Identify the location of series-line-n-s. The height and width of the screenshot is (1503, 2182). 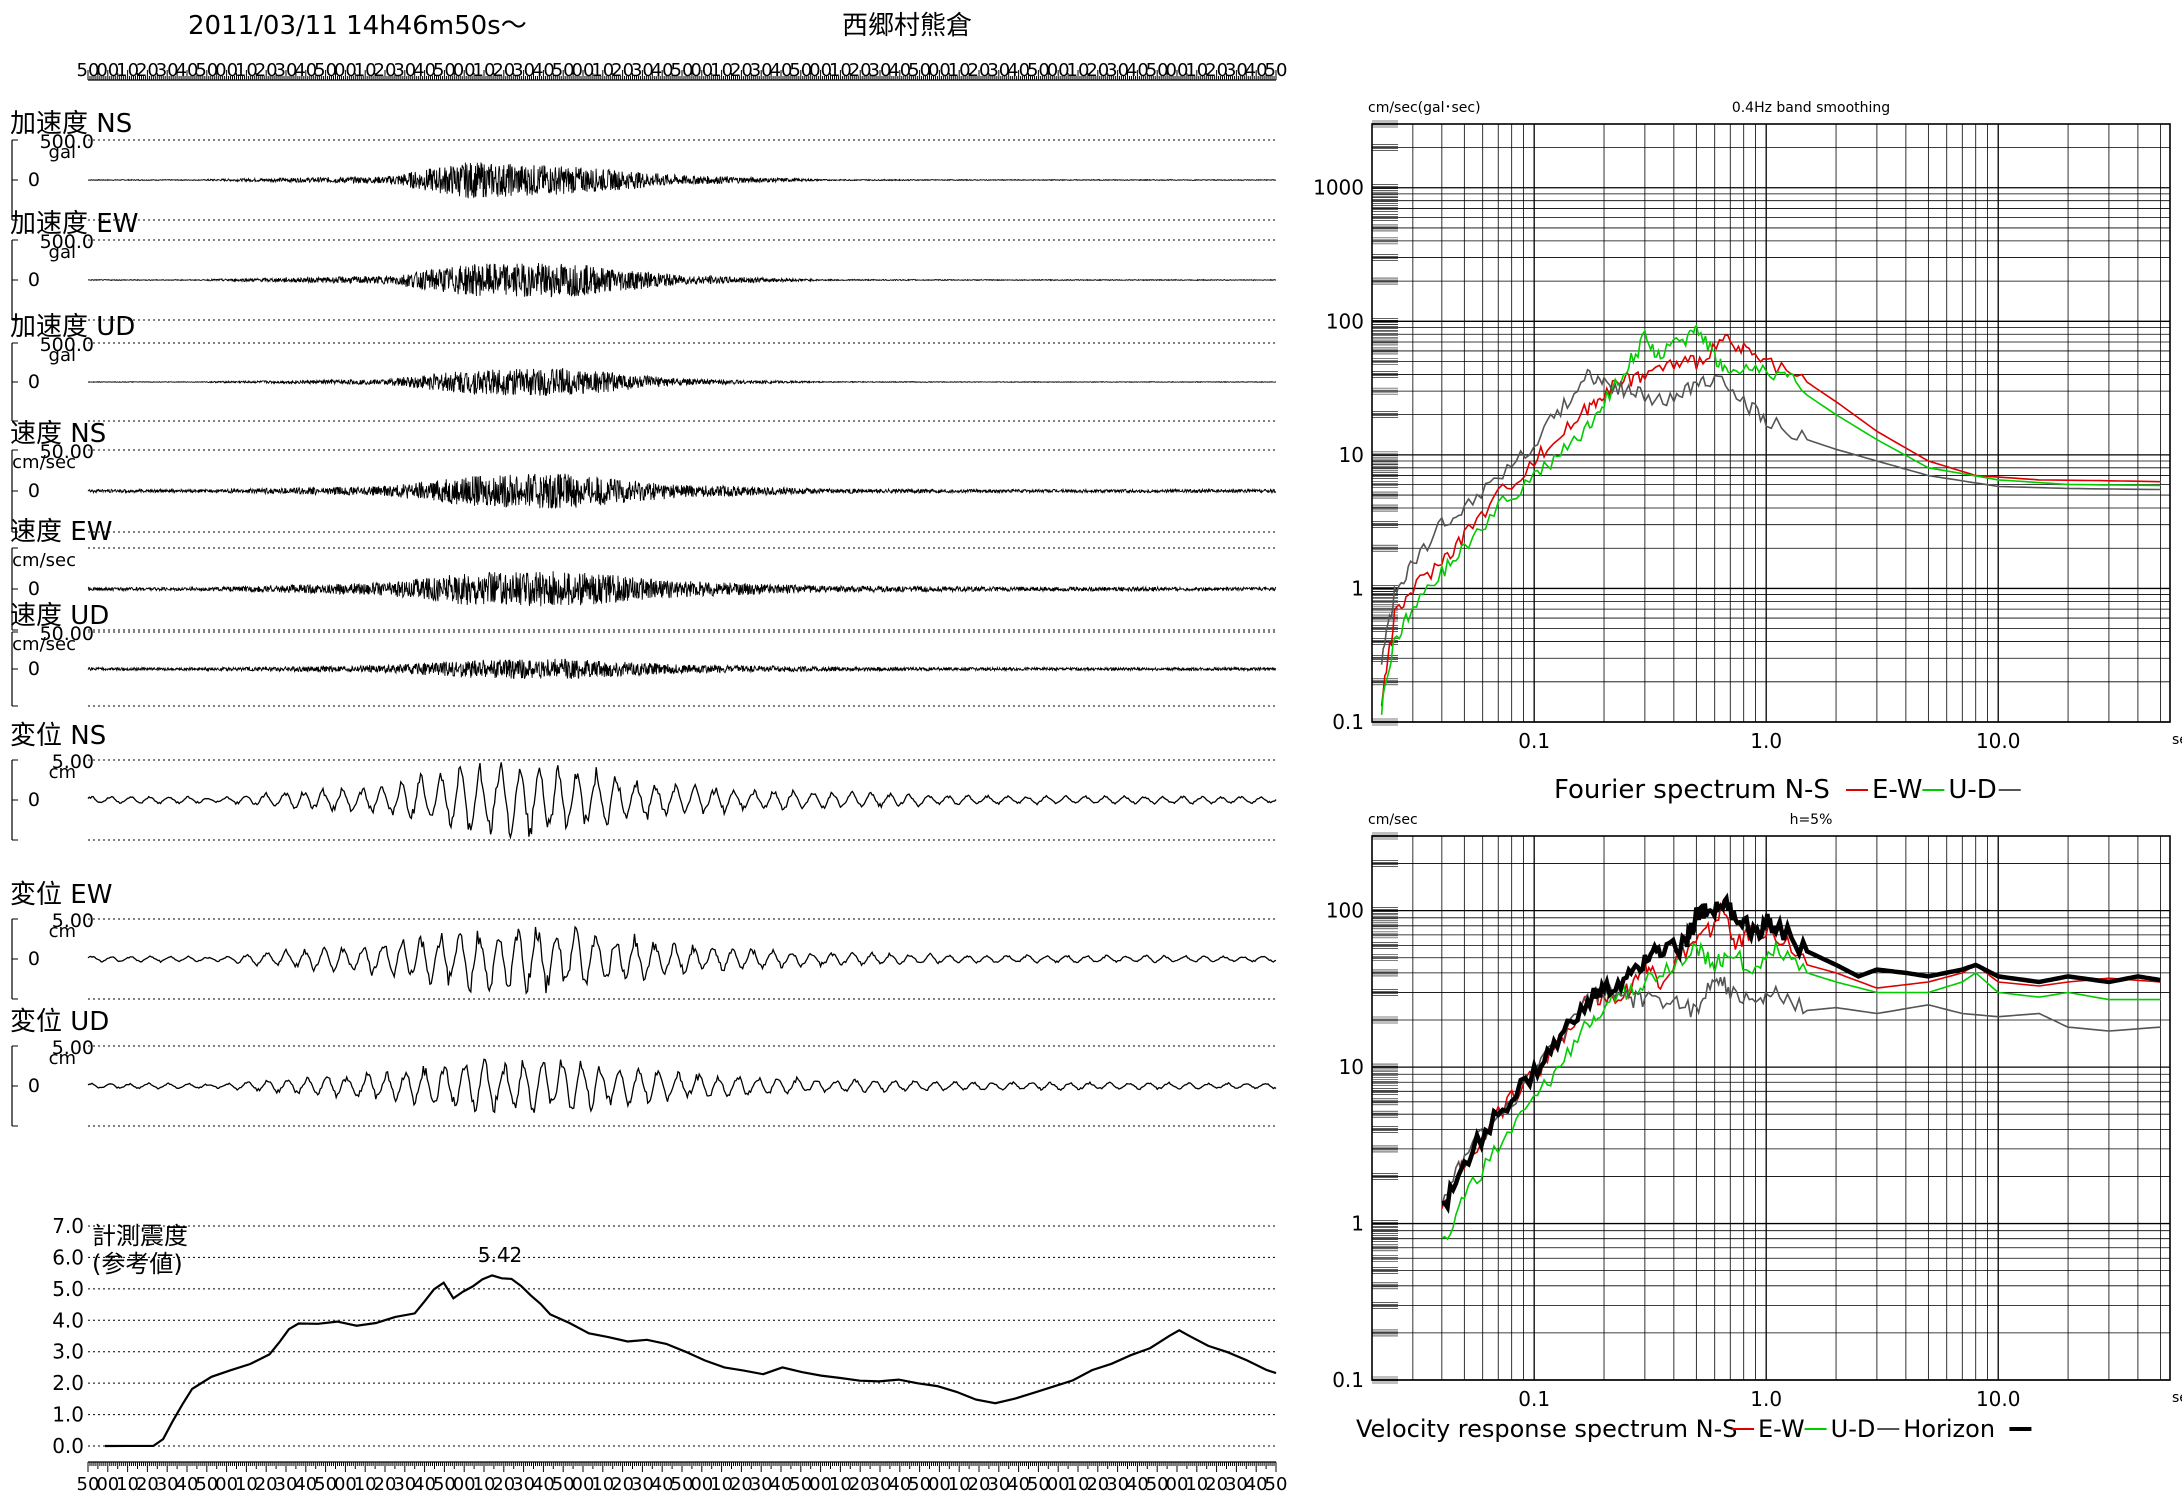
(1770, 520).